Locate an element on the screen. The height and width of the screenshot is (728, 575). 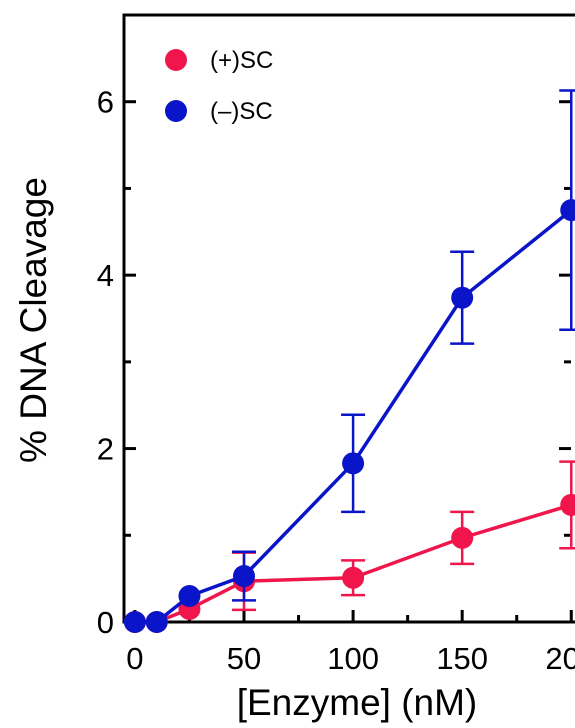
y-axis-title: % DNA Cleavage is located at coordinates (33, 320).